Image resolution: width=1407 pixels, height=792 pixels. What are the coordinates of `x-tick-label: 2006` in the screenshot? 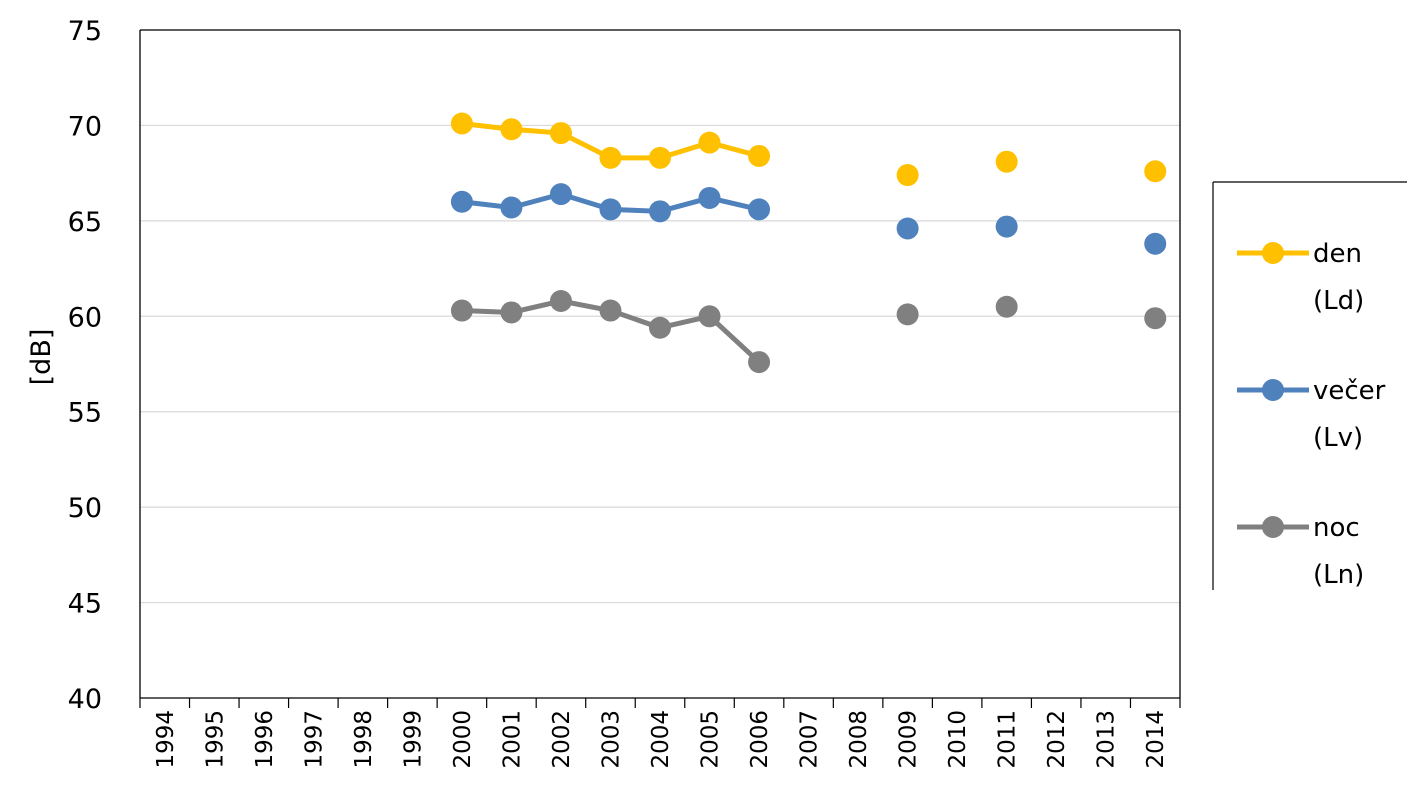 It's located at (760, 739).